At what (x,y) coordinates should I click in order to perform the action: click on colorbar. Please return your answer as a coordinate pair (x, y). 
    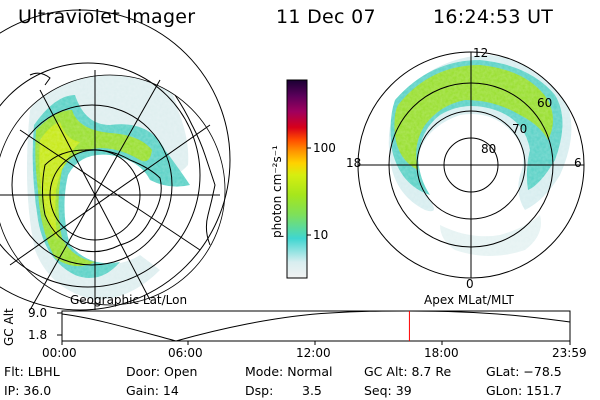
    Looking at the image, I should click on (297, 179).